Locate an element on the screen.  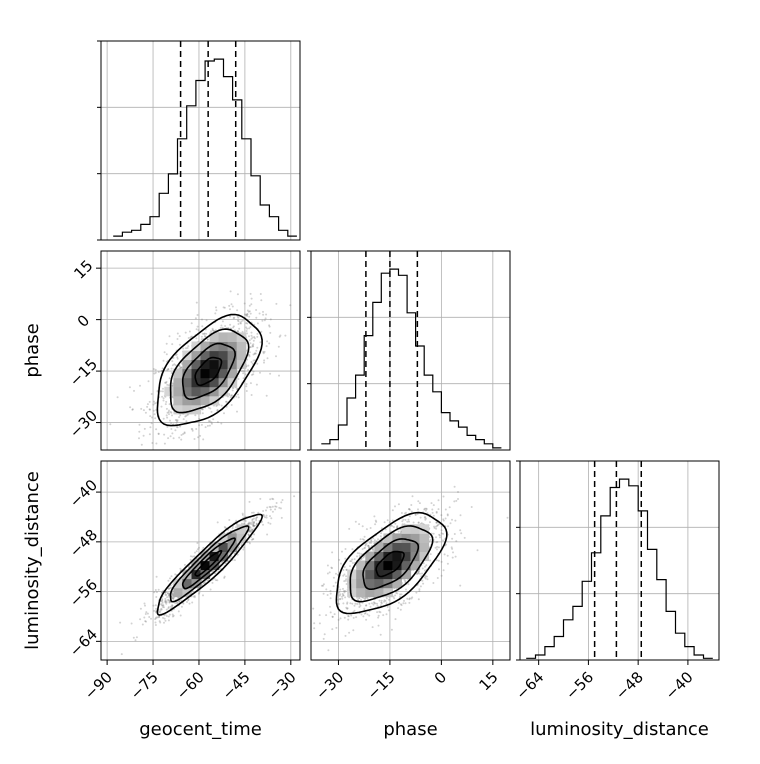
x-tick-label: −56 is located at coordinates (579, 685).